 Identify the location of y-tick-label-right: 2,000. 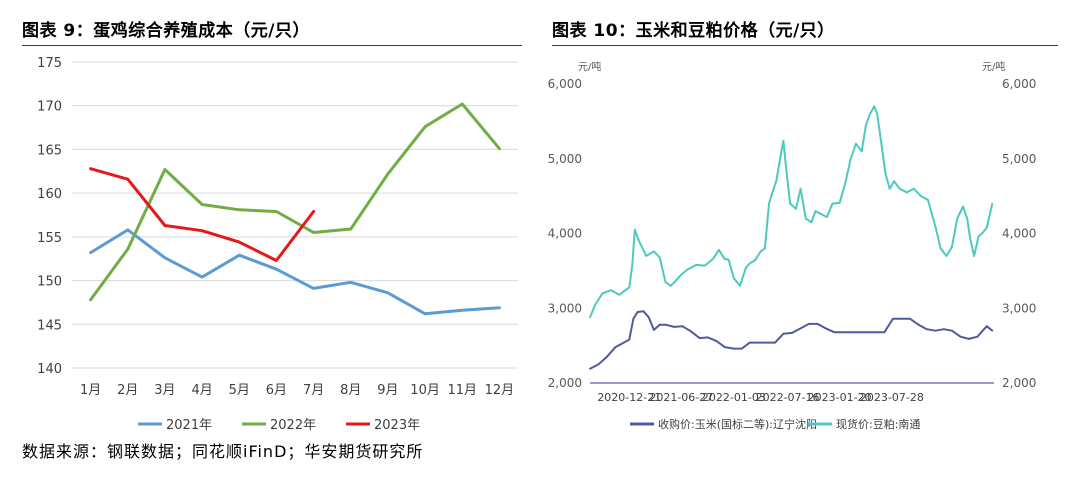
(1019, 383).